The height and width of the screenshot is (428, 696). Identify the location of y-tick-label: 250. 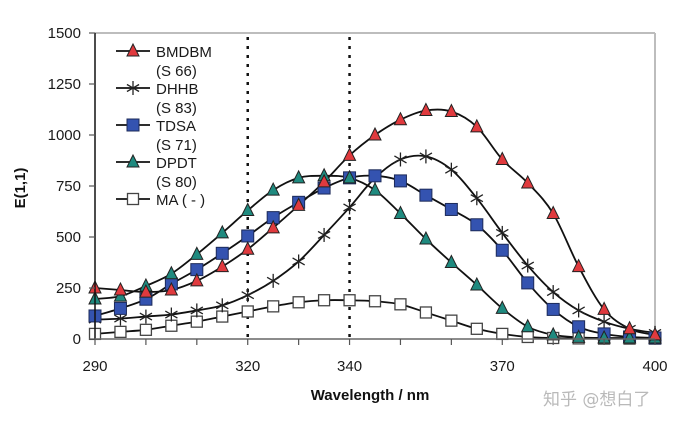
(68, 288).